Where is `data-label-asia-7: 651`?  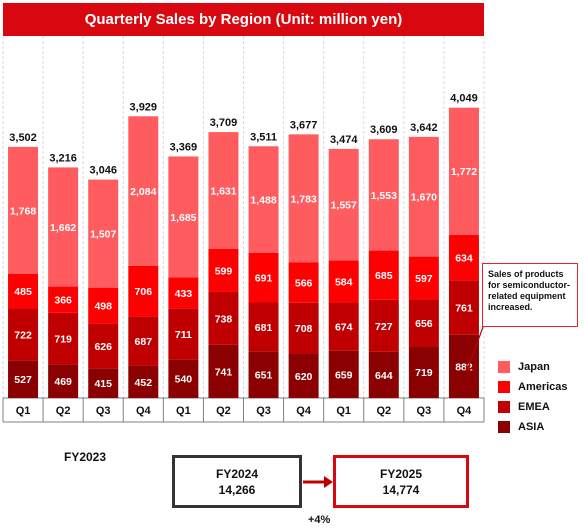
data-label-asia-7: 651 is located at coordinates (264, 376).